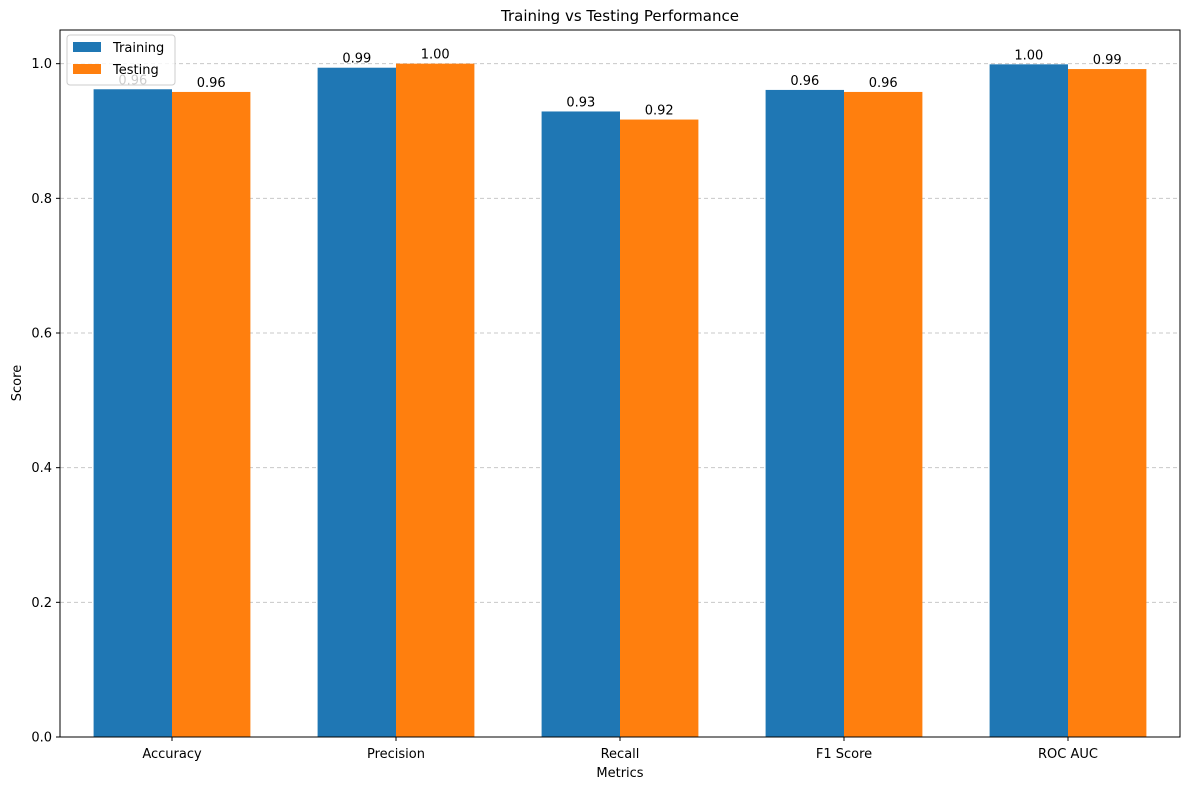  What do you see at coordinates (41, 738) in the screenshot?
I see `y-tick-label: 0.0` at bounding box center [41, 738].